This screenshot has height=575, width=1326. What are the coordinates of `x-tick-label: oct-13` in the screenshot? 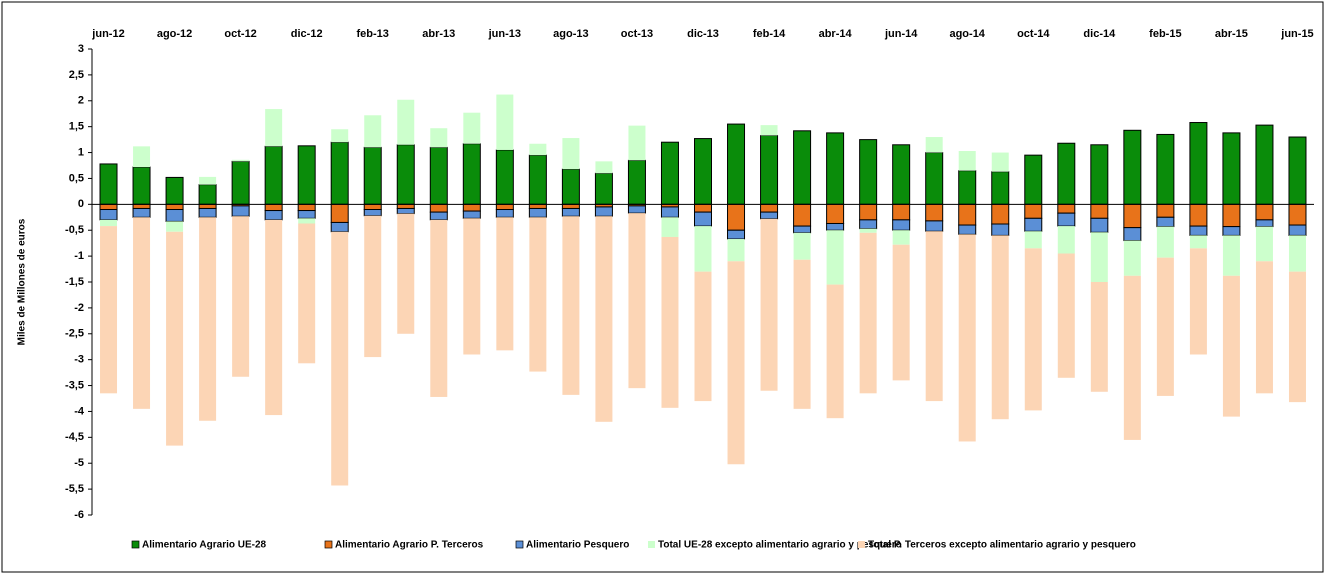 It's located at (637, 34).